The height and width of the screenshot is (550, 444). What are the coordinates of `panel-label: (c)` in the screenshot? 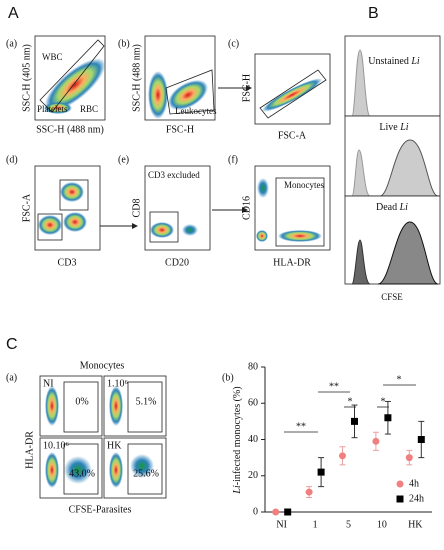 It's located at (233, 43).